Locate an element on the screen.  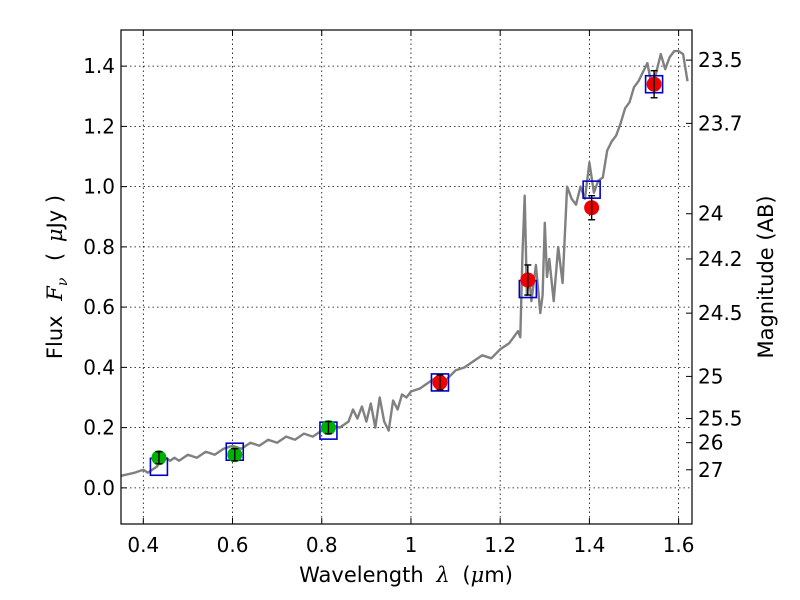
x-axis-label-unit: m) is located at coordinates (498, 575).